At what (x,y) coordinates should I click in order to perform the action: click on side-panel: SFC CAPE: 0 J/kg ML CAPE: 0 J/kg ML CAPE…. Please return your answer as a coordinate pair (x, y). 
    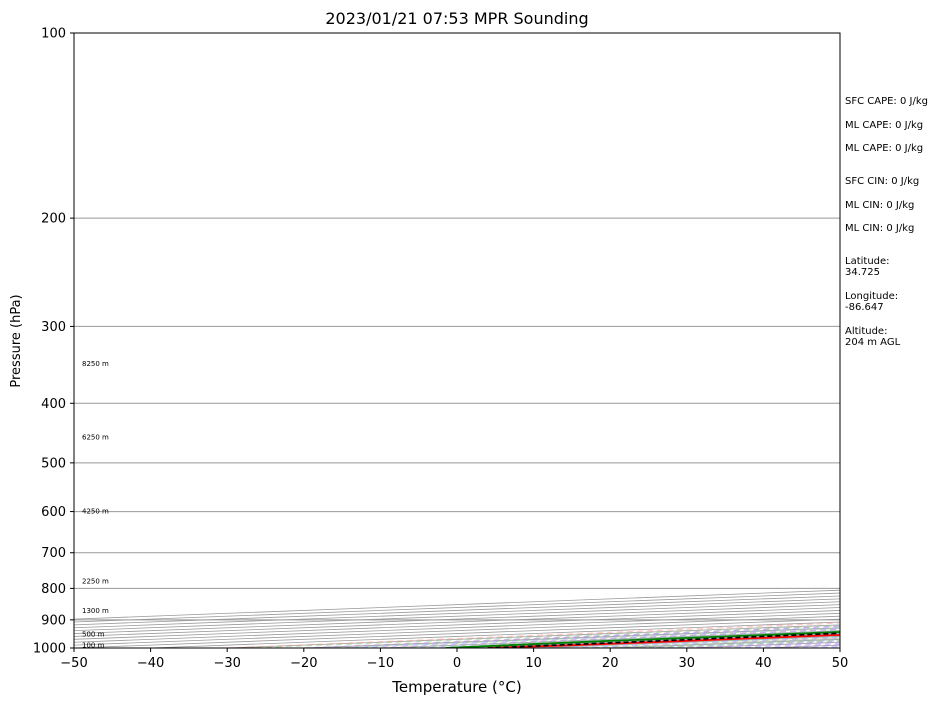
    Looking at the image, I should click on (886, 222).